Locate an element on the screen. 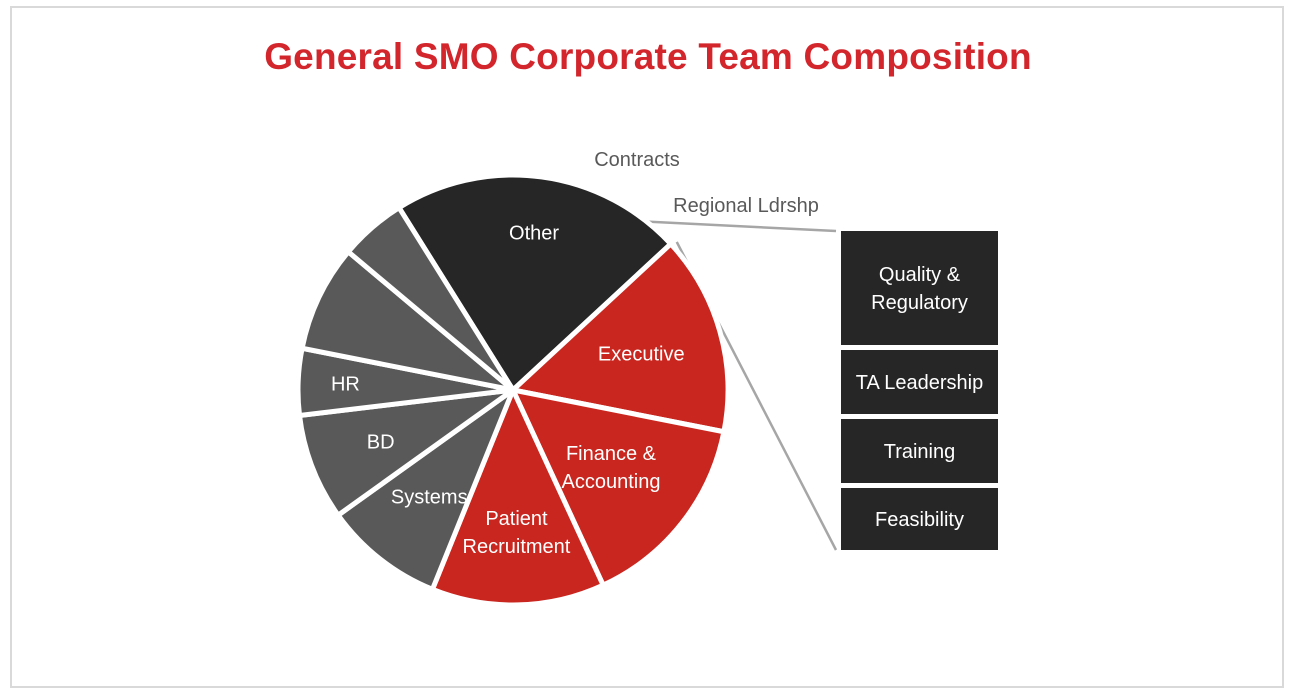  pie-label-systems: Systems is located at coordinates (429, 497).